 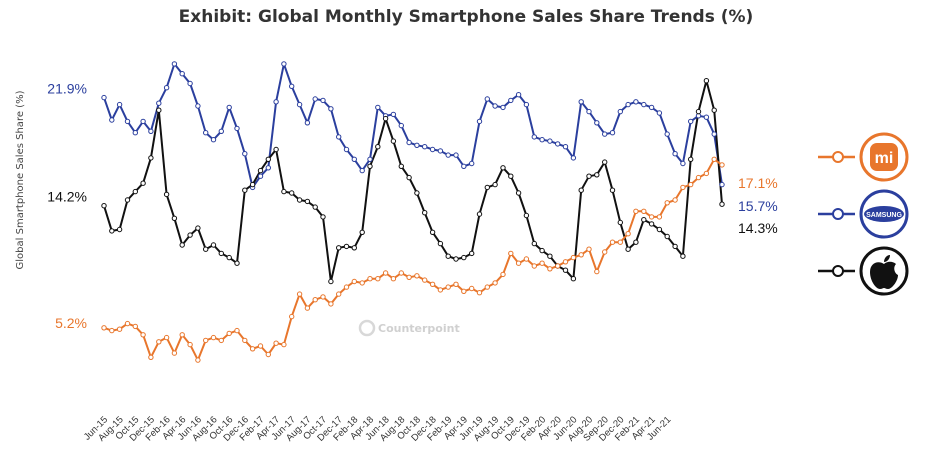 I want to click on end-label-samsung: 15.7%, so click(x=758, y=206).